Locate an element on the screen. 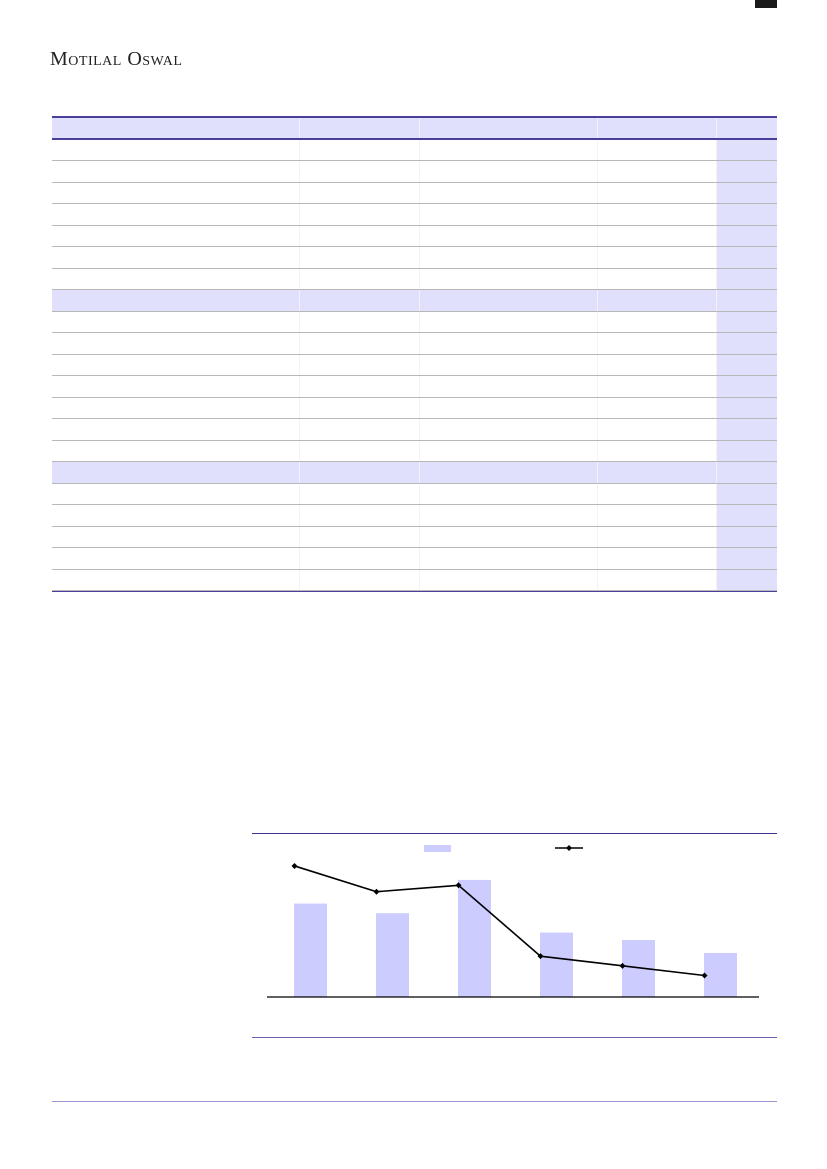 The height and width of the screenshot is (1169, 827). header-bar is located at coordinates (766, 4).